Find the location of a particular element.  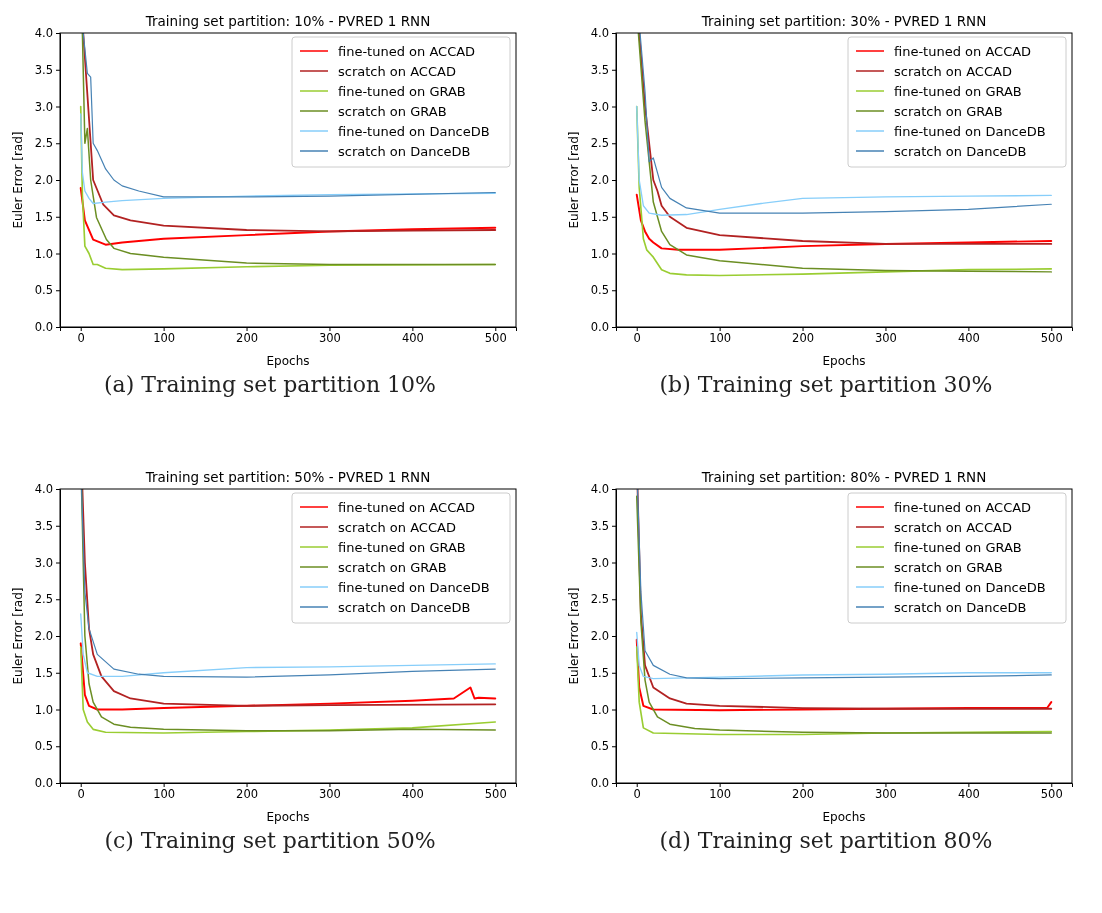

text: (c) Training set partition 50% is located at coordinates (270, 840).